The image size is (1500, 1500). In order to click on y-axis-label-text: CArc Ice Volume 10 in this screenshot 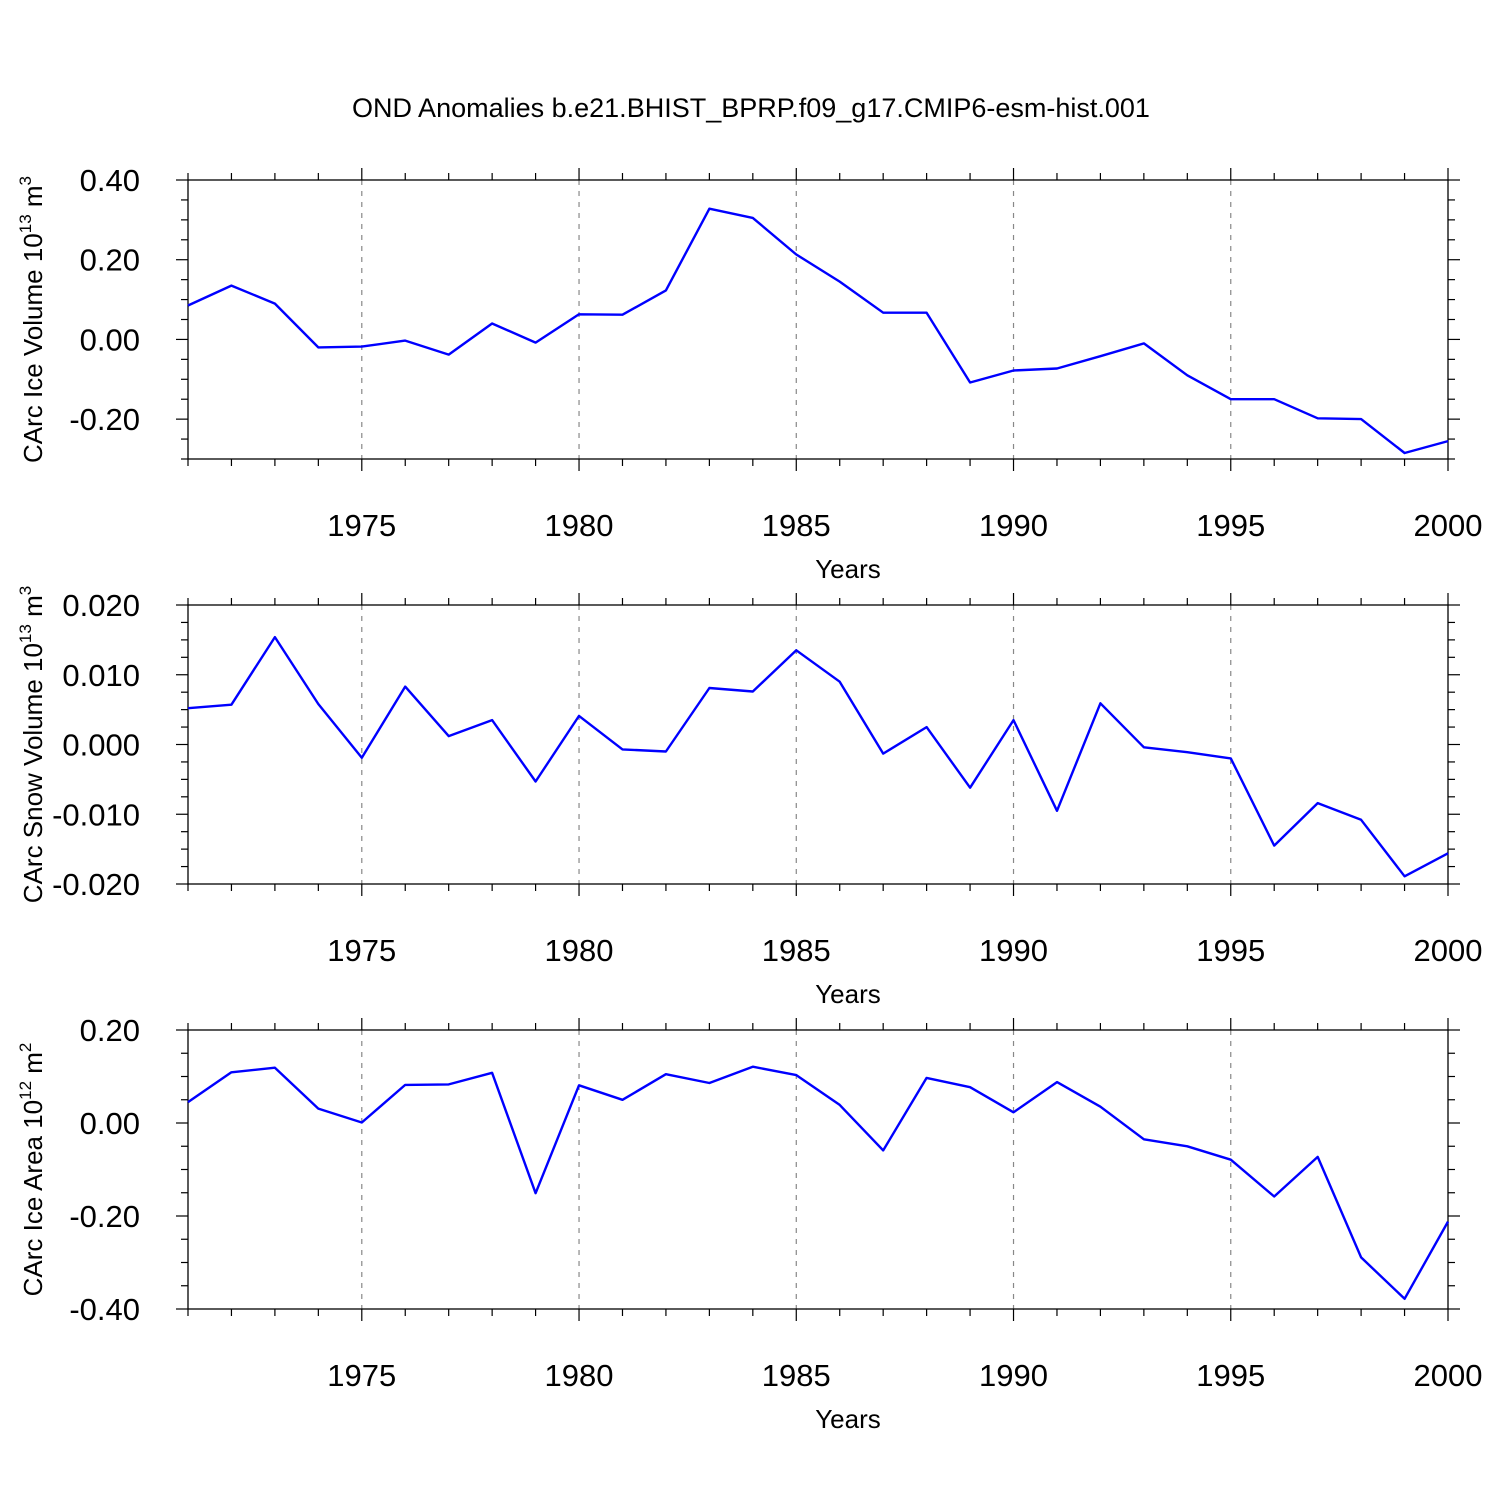, I will do `click(33, 348)`.